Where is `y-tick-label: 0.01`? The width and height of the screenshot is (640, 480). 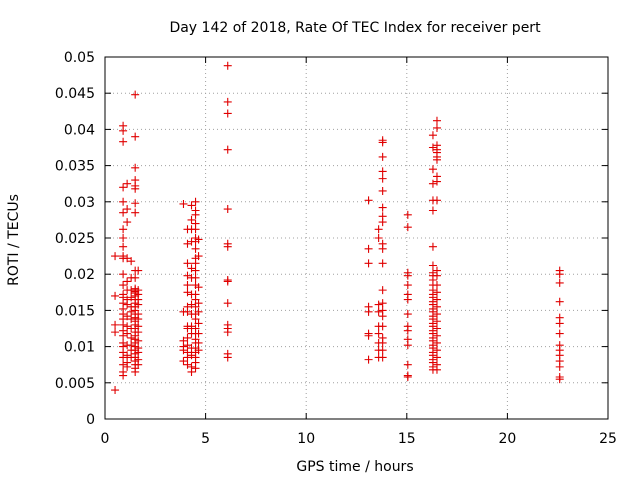
y-tick-label: 0.01 is located at coordinates (79, 348).